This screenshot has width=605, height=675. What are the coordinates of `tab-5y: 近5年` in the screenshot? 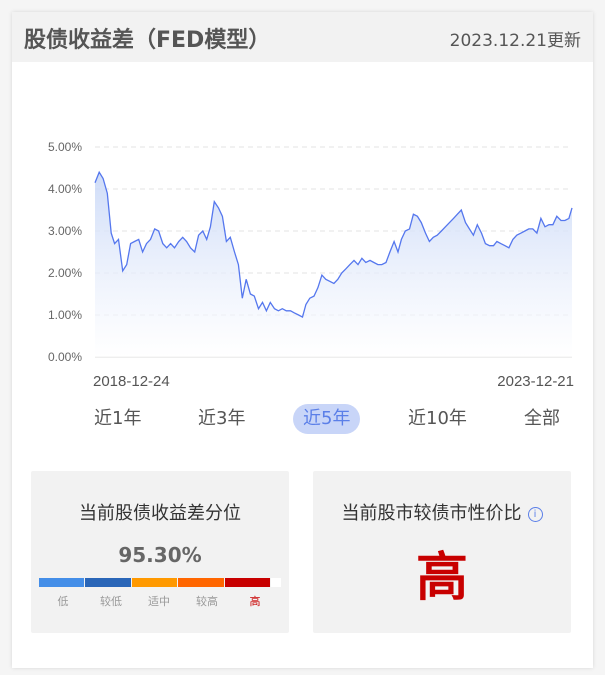 It's located at (327, 419).